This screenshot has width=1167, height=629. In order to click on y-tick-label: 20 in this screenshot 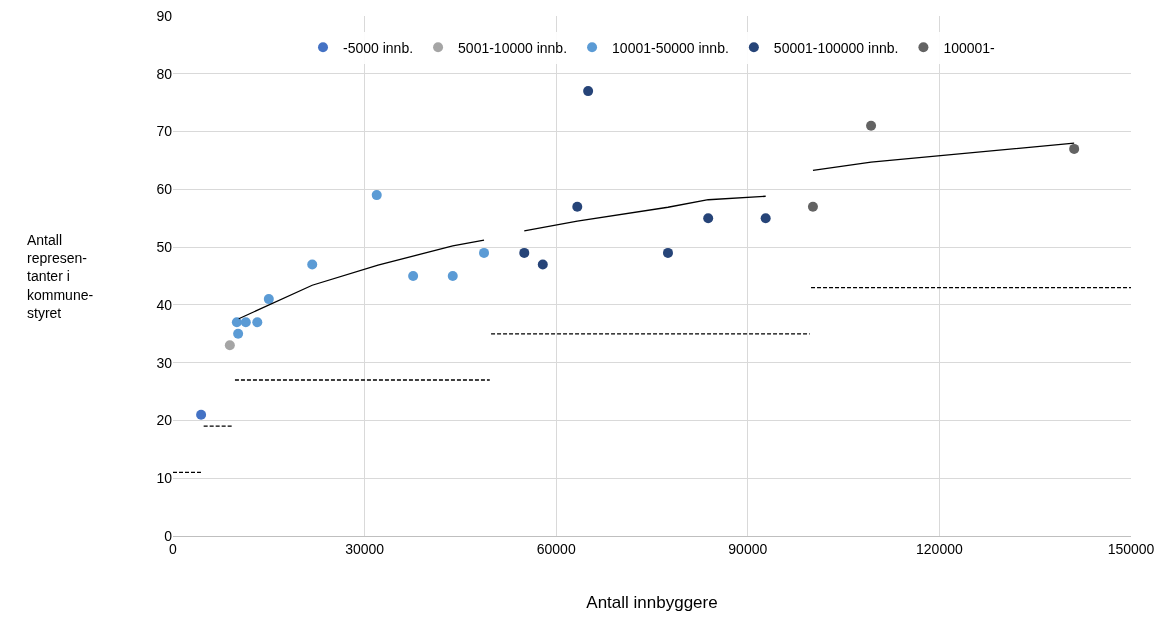, I will do `click(164, 420)`.